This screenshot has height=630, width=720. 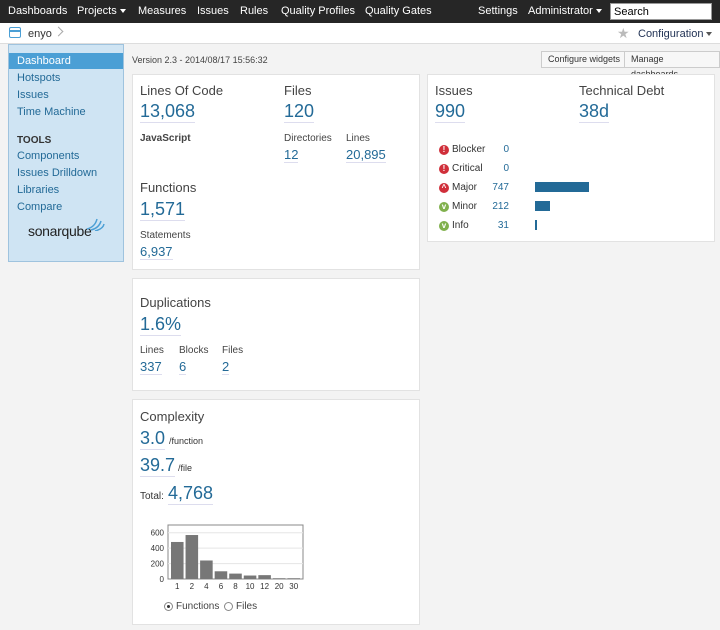 I want to click on minor-icon: v, so click(x=444, y=207).